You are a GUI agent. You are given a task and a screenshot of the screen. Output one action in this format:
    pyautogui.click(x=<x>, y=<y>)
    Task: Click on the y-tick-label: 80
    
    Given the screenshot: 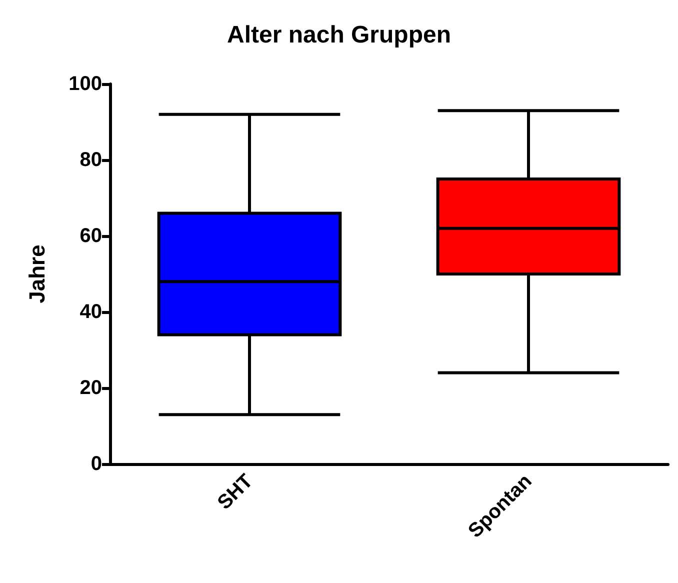 What is the action you would take?
    pyautogui.click(x=91, y=160)
    